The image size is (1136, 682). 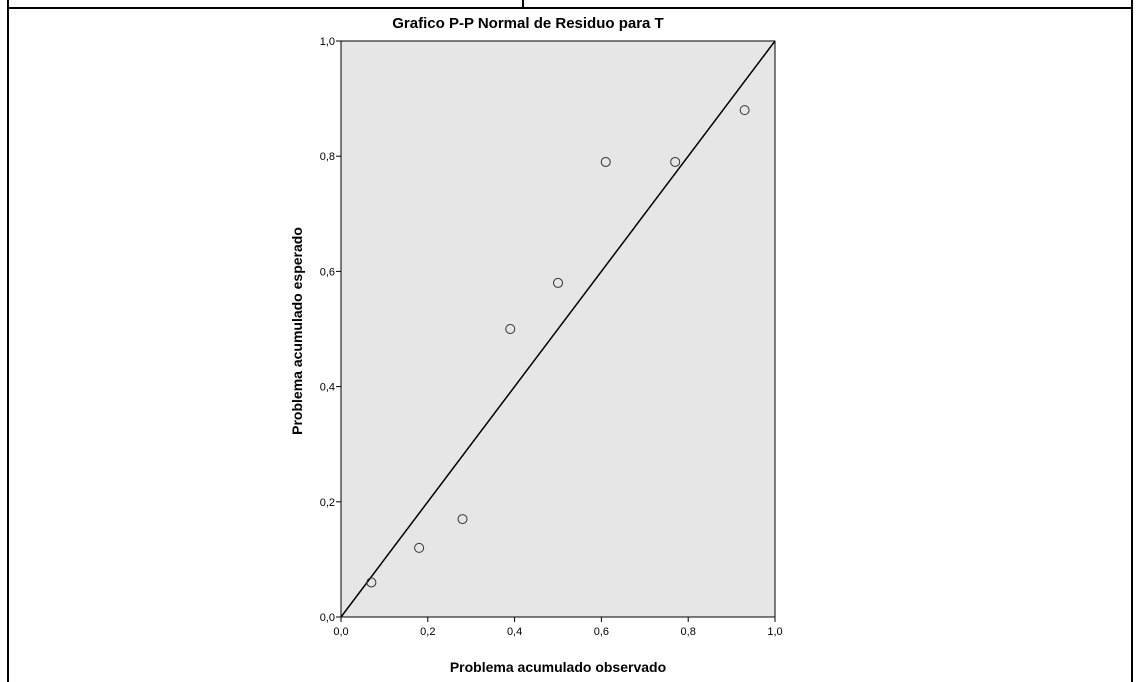 I want to click on x-tick-label: 0,6, so click(x=601, y=632).